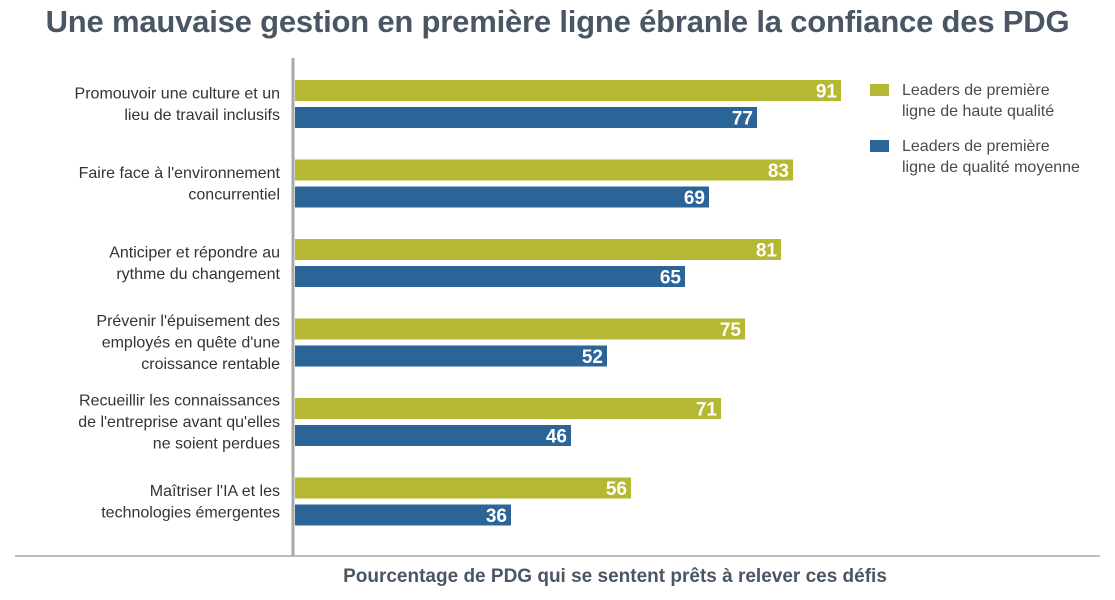 This screenshot has width=1115, height=600. I want to click on category-label-line: Faire face à l'environnement, so click(180, 173).